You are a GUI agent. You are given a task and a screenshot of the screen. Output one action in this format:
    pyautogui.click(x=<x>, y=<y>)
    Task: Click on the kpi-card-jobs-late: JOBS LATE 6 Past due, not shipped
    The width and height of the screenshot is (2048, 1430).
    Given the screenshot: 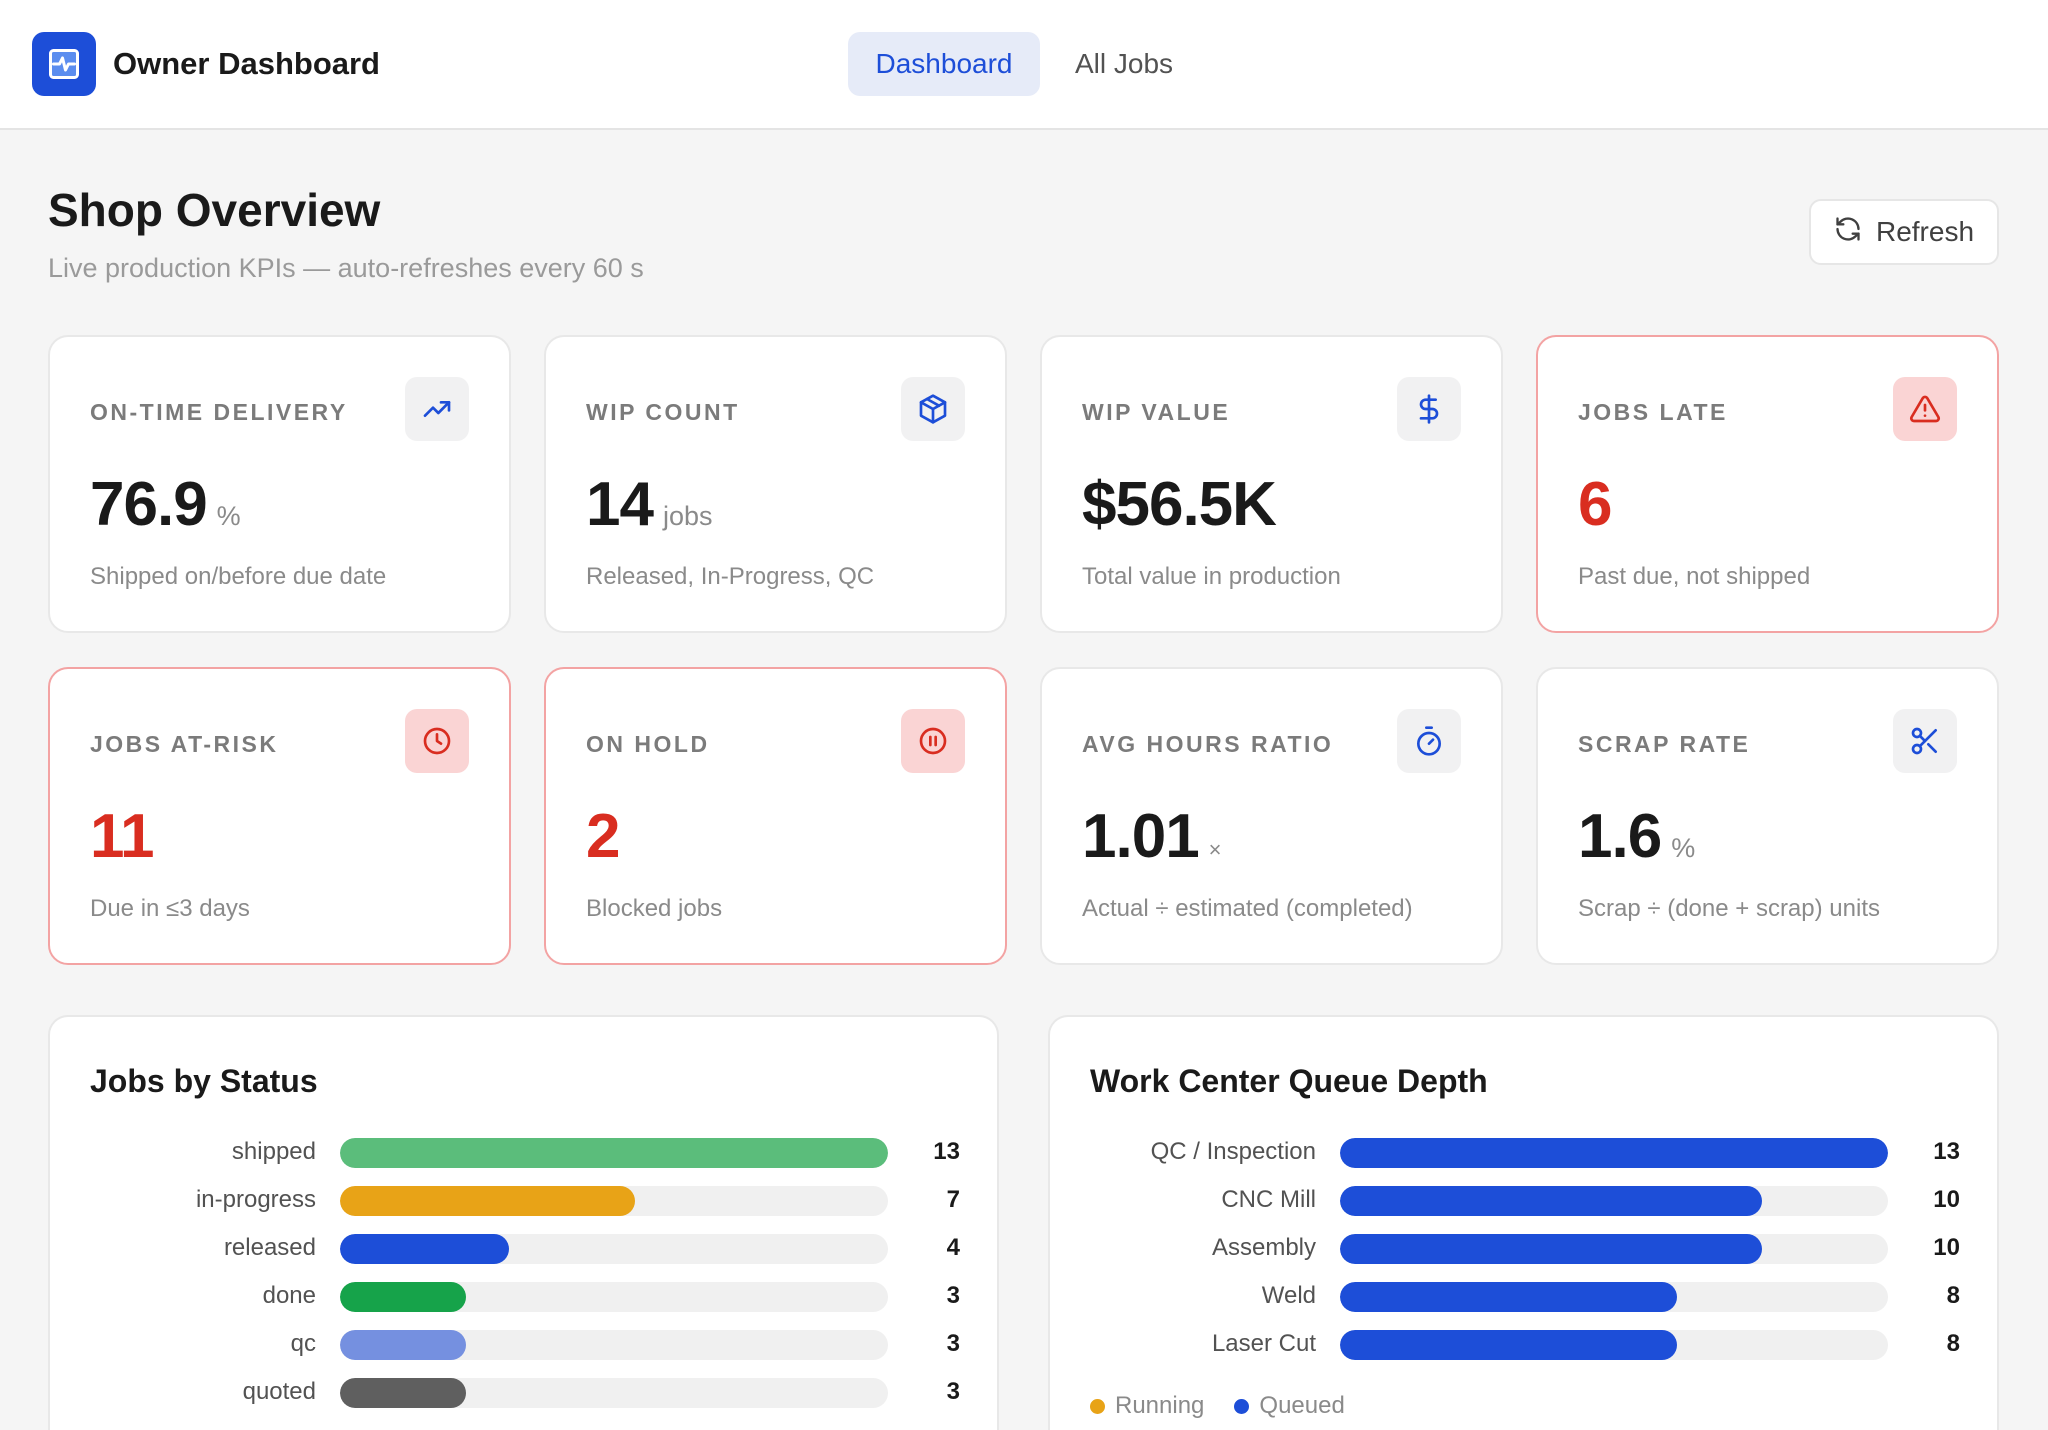 What is the action you would take?
    pyautogui.click(x=1767, y=484)
    